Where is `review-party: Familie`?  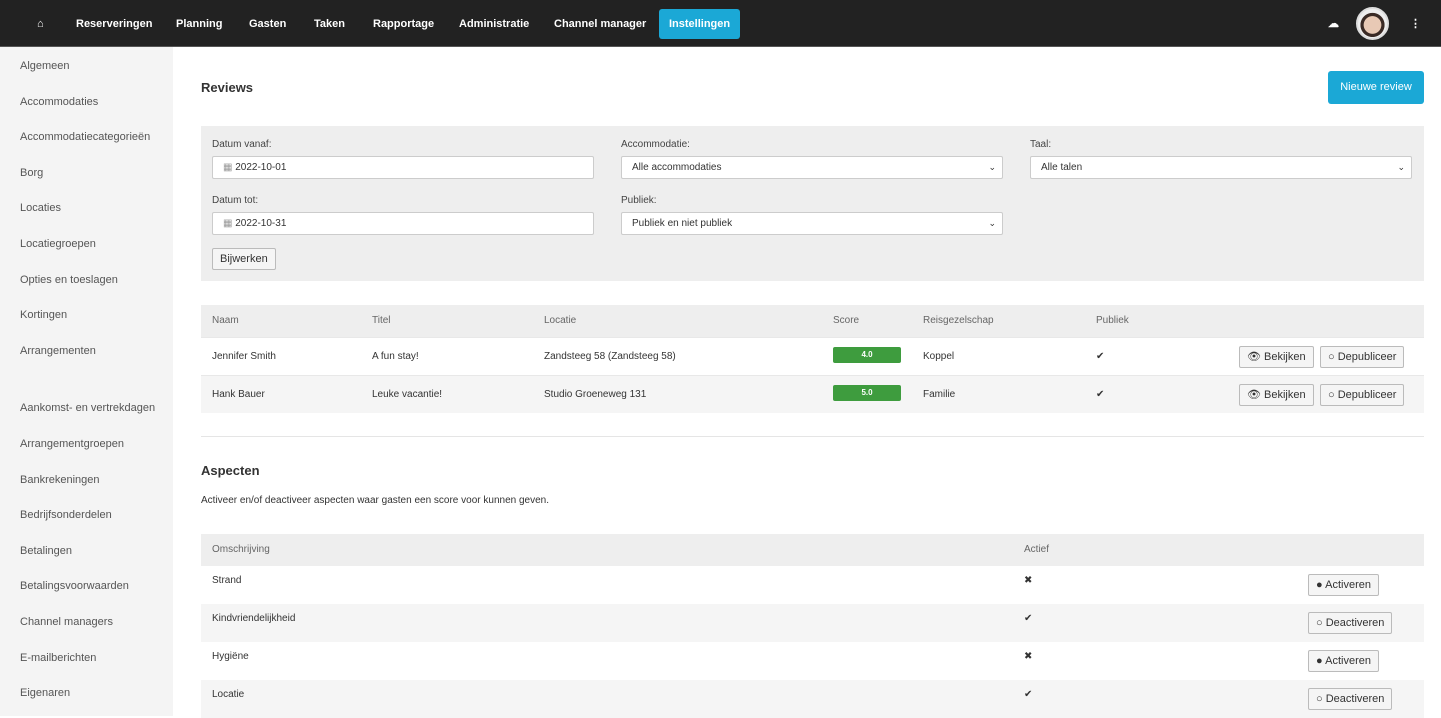 review-party: Familie is located at coordinates (939, 394).